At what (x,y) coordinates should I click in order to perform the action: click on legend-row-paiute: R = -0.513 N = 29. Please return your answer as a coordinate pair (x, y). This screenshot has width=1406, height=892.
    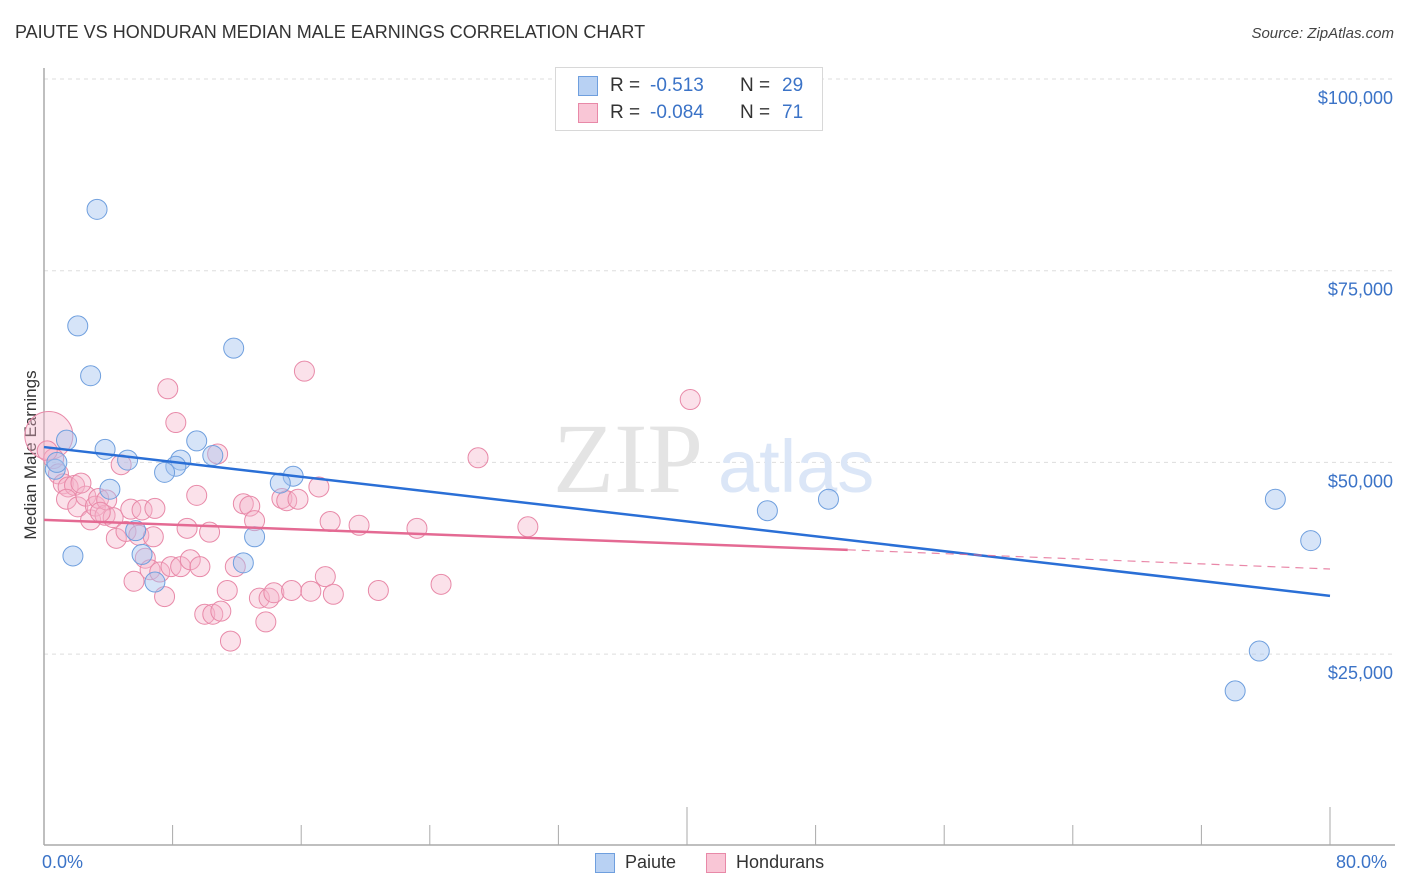
    Looking at the image, I should click on (690, 86).